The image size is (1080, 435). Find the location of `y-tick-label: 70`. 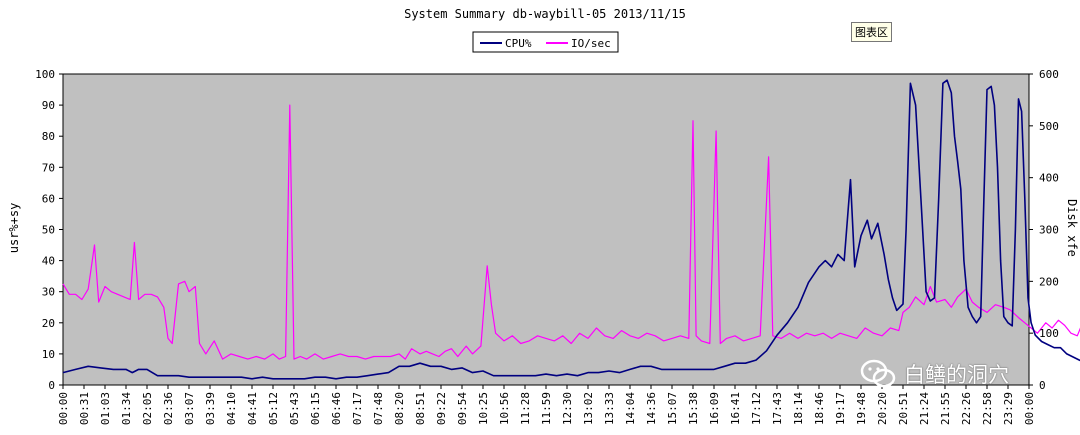

y-tick-label: 70 is located at coordinates (48, 167).